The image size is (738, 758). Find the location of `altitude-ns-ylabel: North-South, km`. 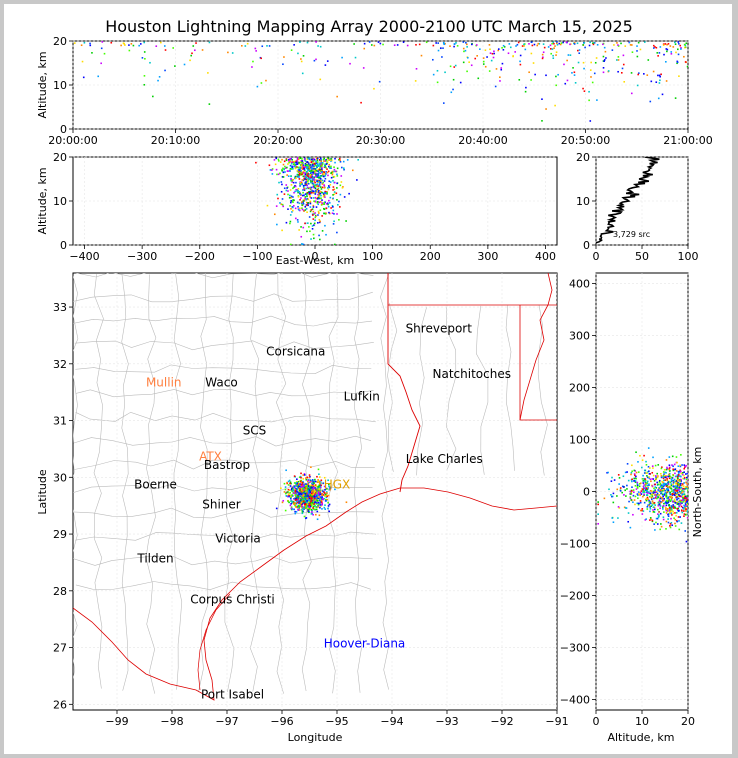

altitude-ns-ylabel: North-South, km is located at coordinates (697, 492).